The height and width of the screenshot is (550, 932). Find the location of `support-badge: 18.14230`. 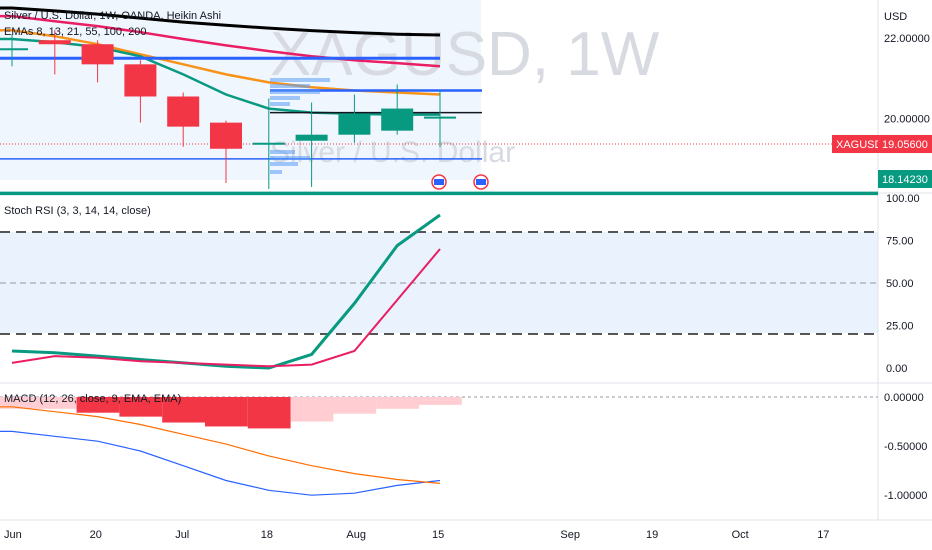

support-badge: 18.14230 is located at coordinates (905, 179).